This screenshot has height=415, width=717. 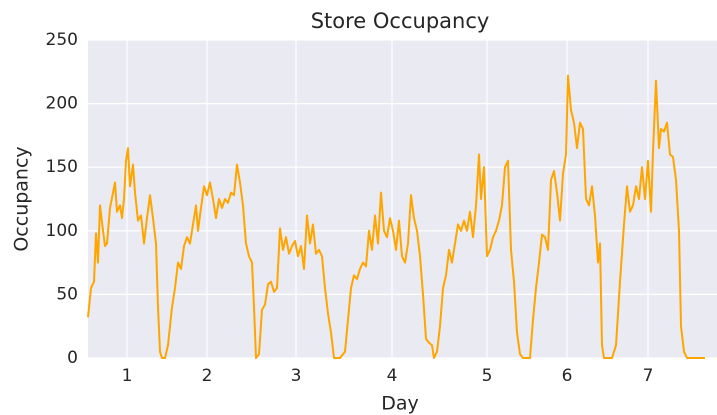 What do you see at coordinates (62, 167) in the screenshot?
I see `y-tick-label: 150` at bounding box center [62, 167].